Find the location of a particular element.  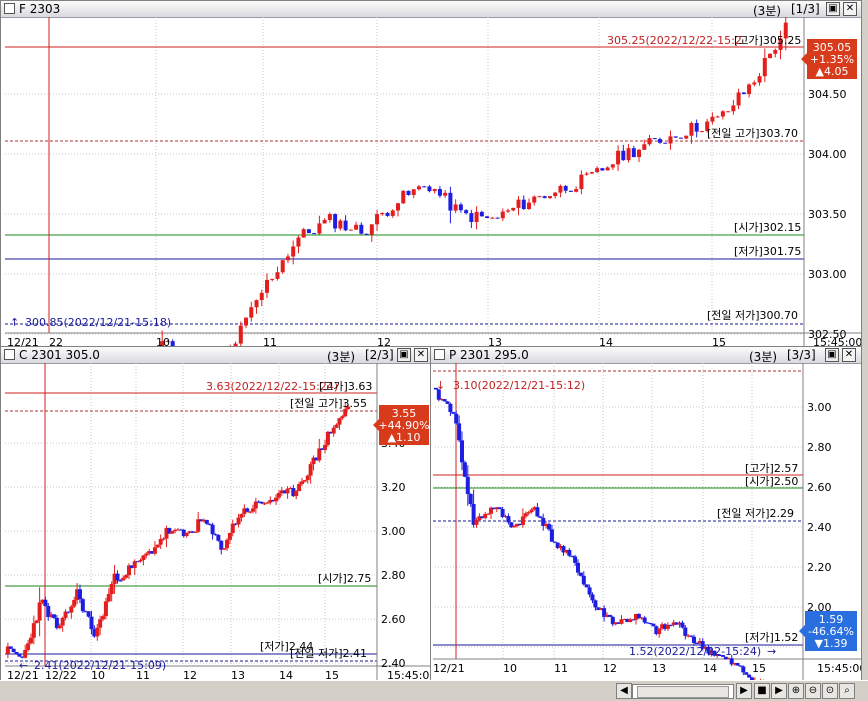

panel-c2301-page: [2/3] is located at coordinates (379, 355).